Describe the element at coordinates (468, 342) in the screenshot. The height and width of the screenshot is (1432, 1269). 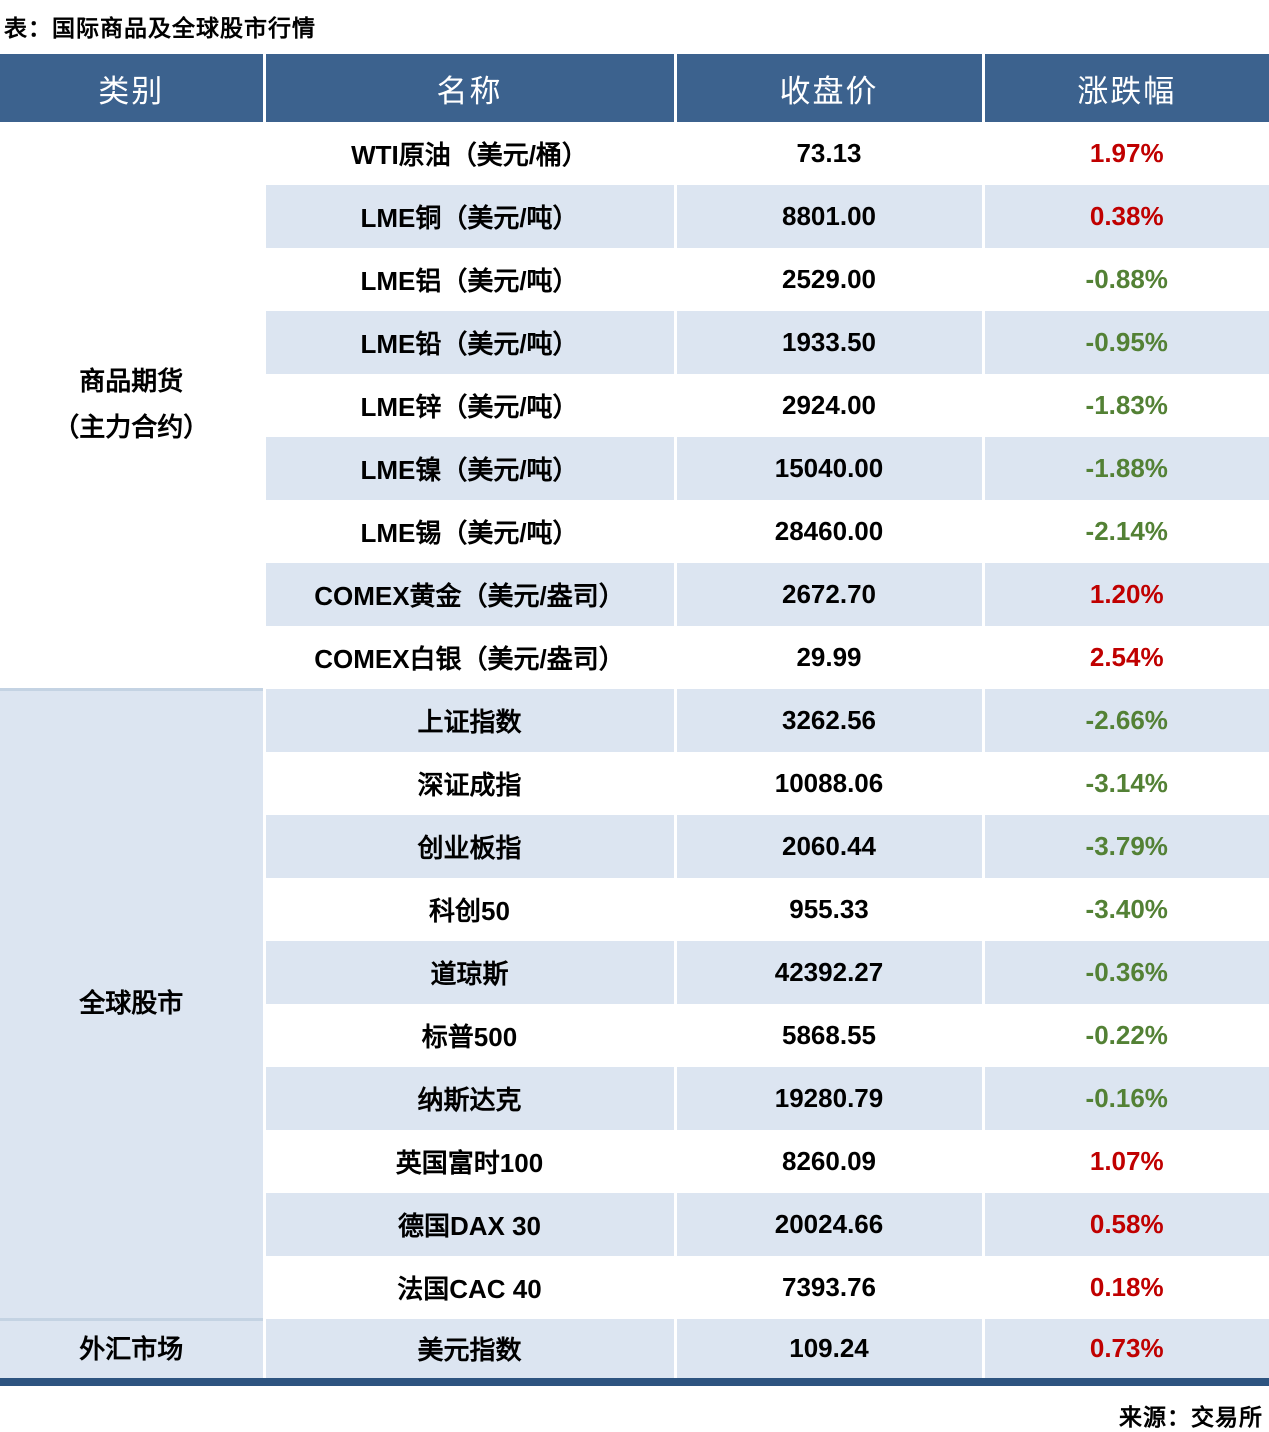
I see `name-cell: LME铅（美元/吨）` at that location.